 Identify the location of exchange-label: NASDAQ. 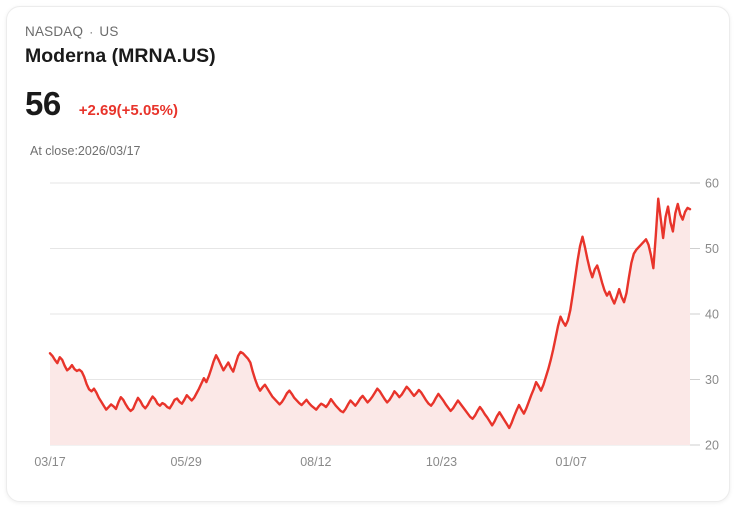
(54, 31).